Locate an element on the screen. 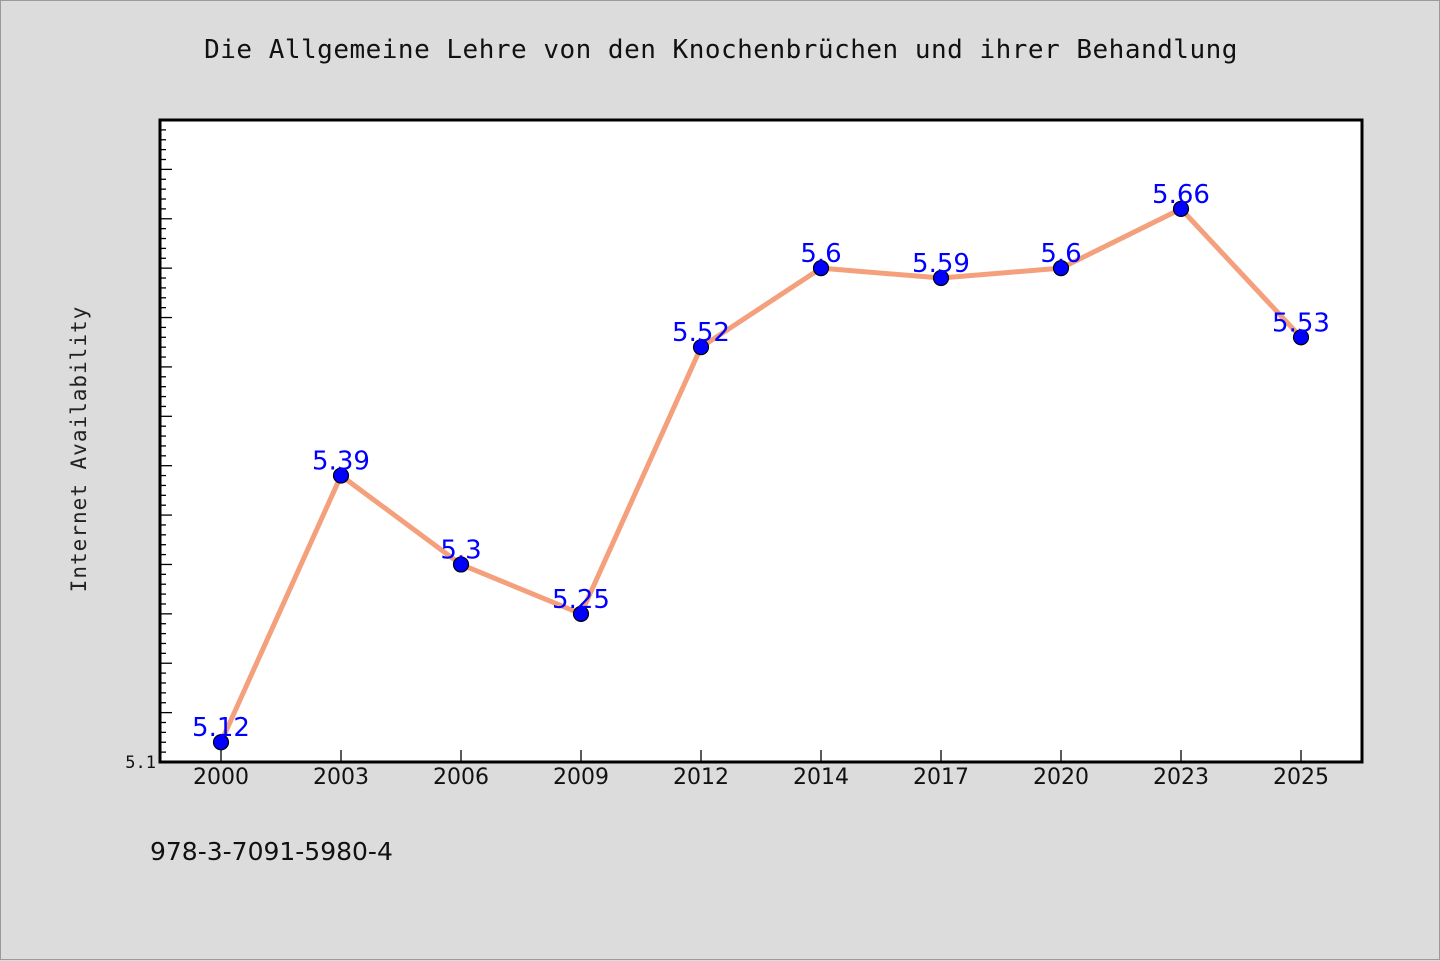  y-tick-label: 5.1 is located at coordinates (140, 763).